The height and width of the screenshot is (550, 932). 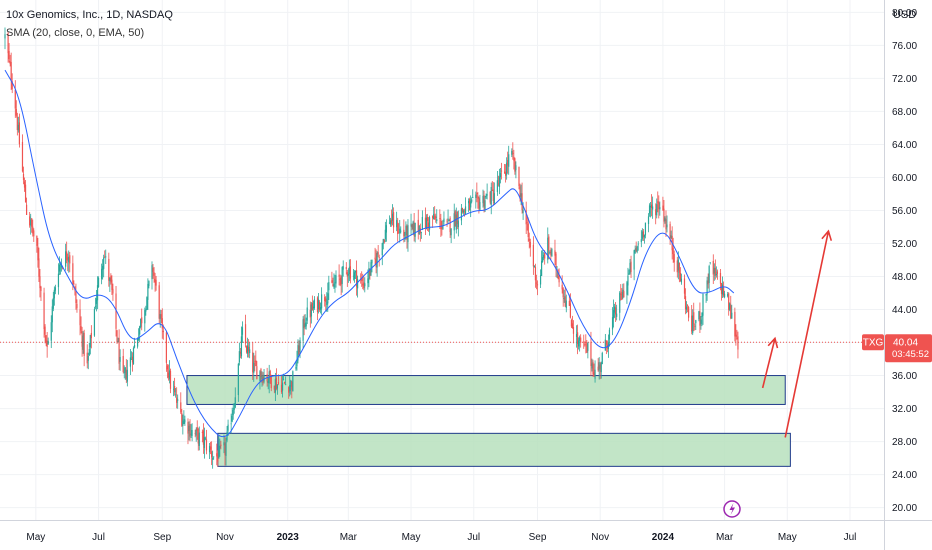 I want to click on price-badge-value: 40.04, so click(x=905, y=343).